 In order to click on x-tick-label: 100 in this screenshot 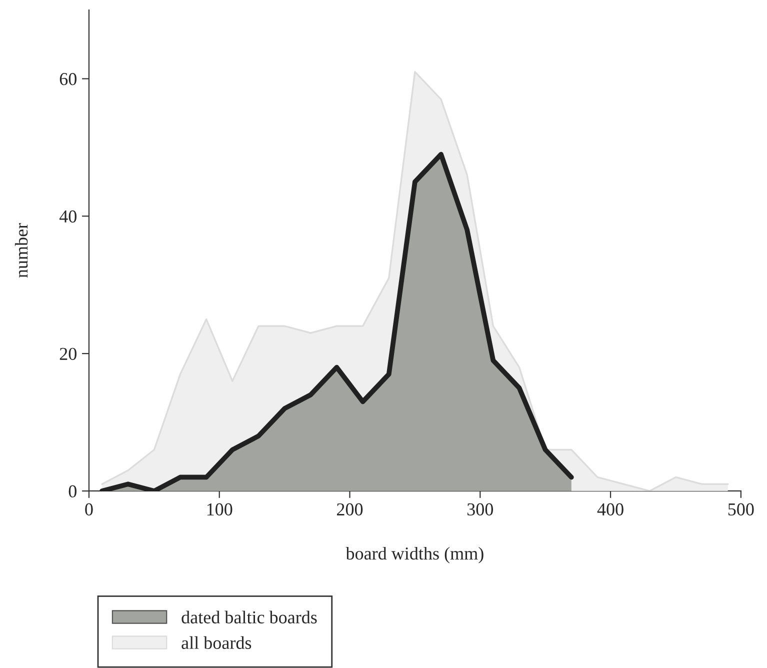, I will do `click(219, 509)`.